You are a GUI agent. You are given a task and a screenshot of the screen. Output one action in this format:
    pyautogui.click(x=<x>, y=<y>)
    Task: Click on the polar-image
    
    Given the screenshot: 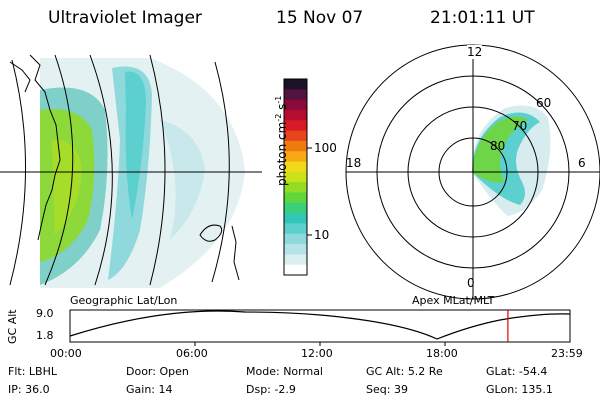 What is the action you would take?
    pyautogui.click(x=511, y=160)
    